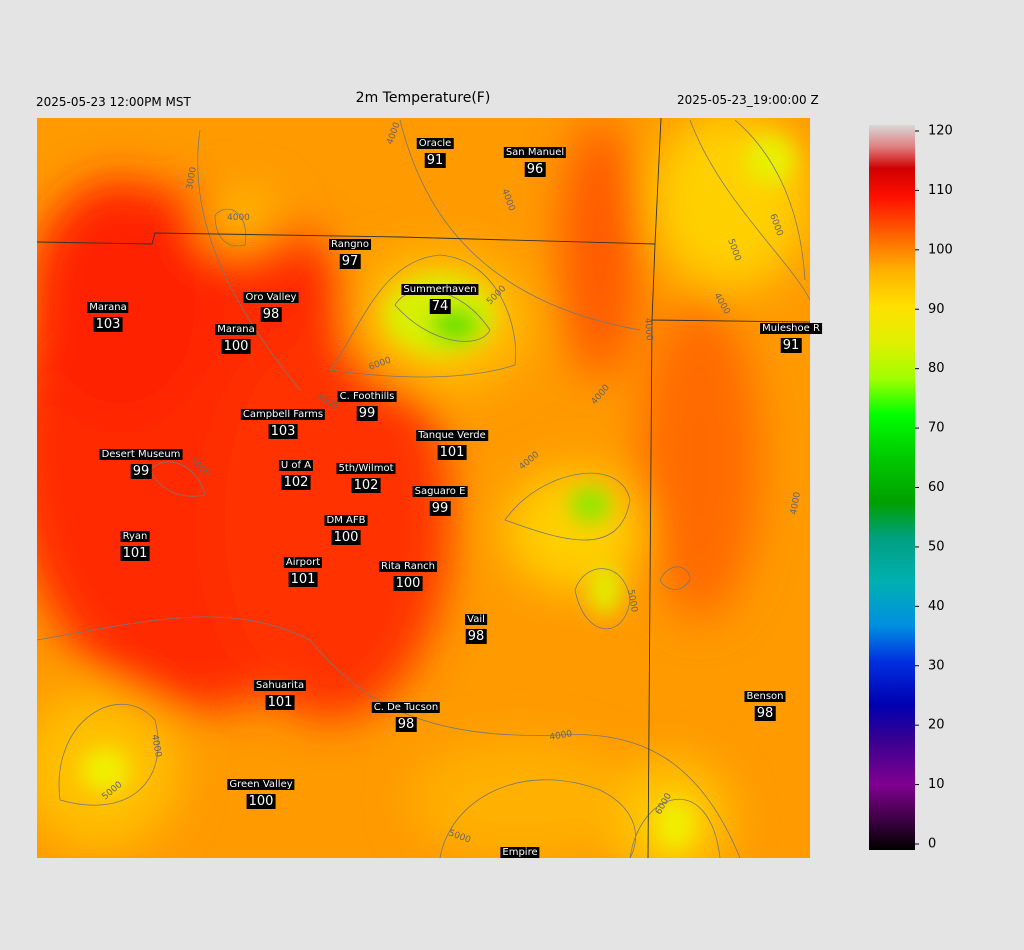 The image size is (1024, 950). Describe the element at coordinates (406, 707) in the screenshot. I see `station-name: C. De Tucson` at that location.